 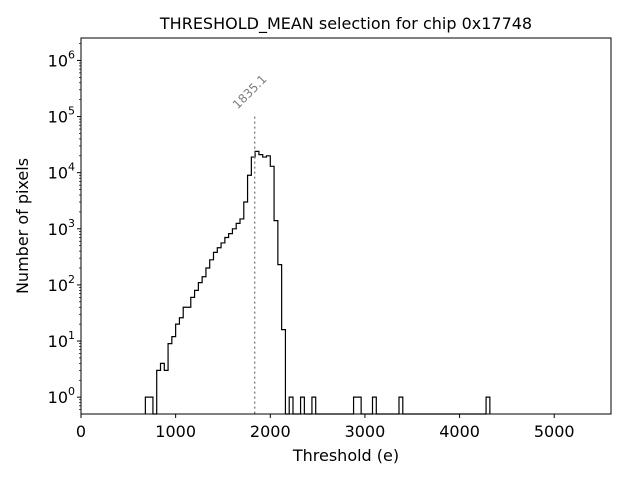 What do you see at coordinates (22, 226) in the screenshot?
I see `y-axis-label: Number of pixels` at bounding box center [22, 226].